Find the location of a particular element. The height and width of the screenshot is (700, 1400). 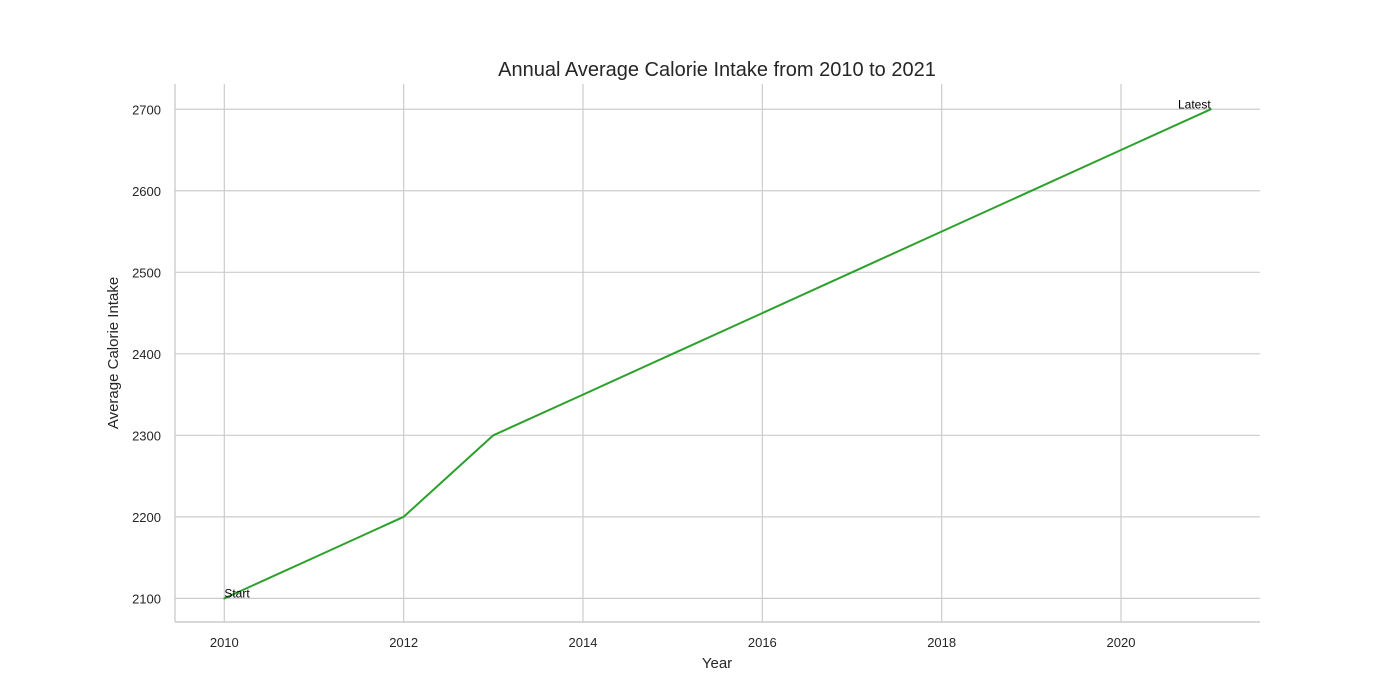

x-axis-label: Year is located at coordinates (717, 663).